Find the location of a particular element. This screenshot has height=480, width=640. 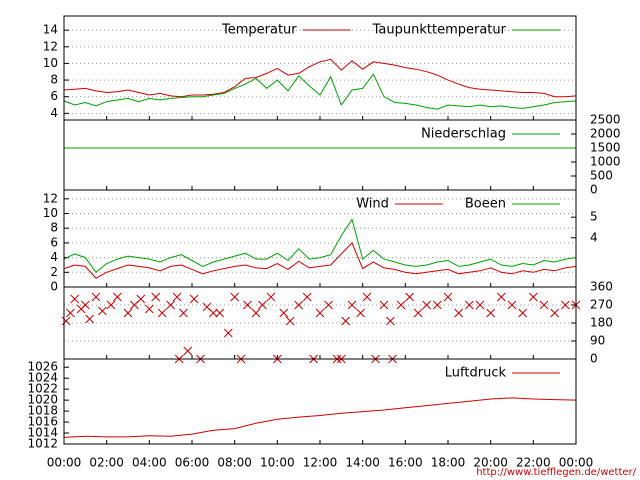

x-tick-label: 20:00 is located at coordinates (490, 463).